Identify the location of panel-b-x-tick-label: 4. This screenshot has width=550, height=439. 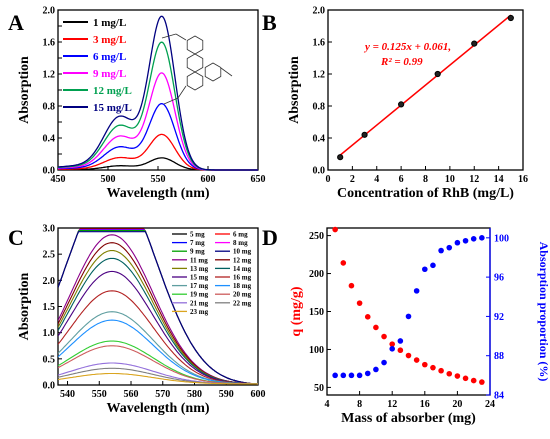
(376, 179).